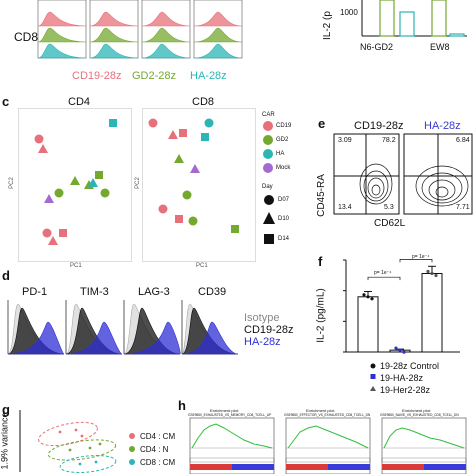 The height and width of the screenshot is (474, 474). Describe the element at coordinates (212, 292) in the screenshot. I see `hist-marker-cd39: CD39` at that location.